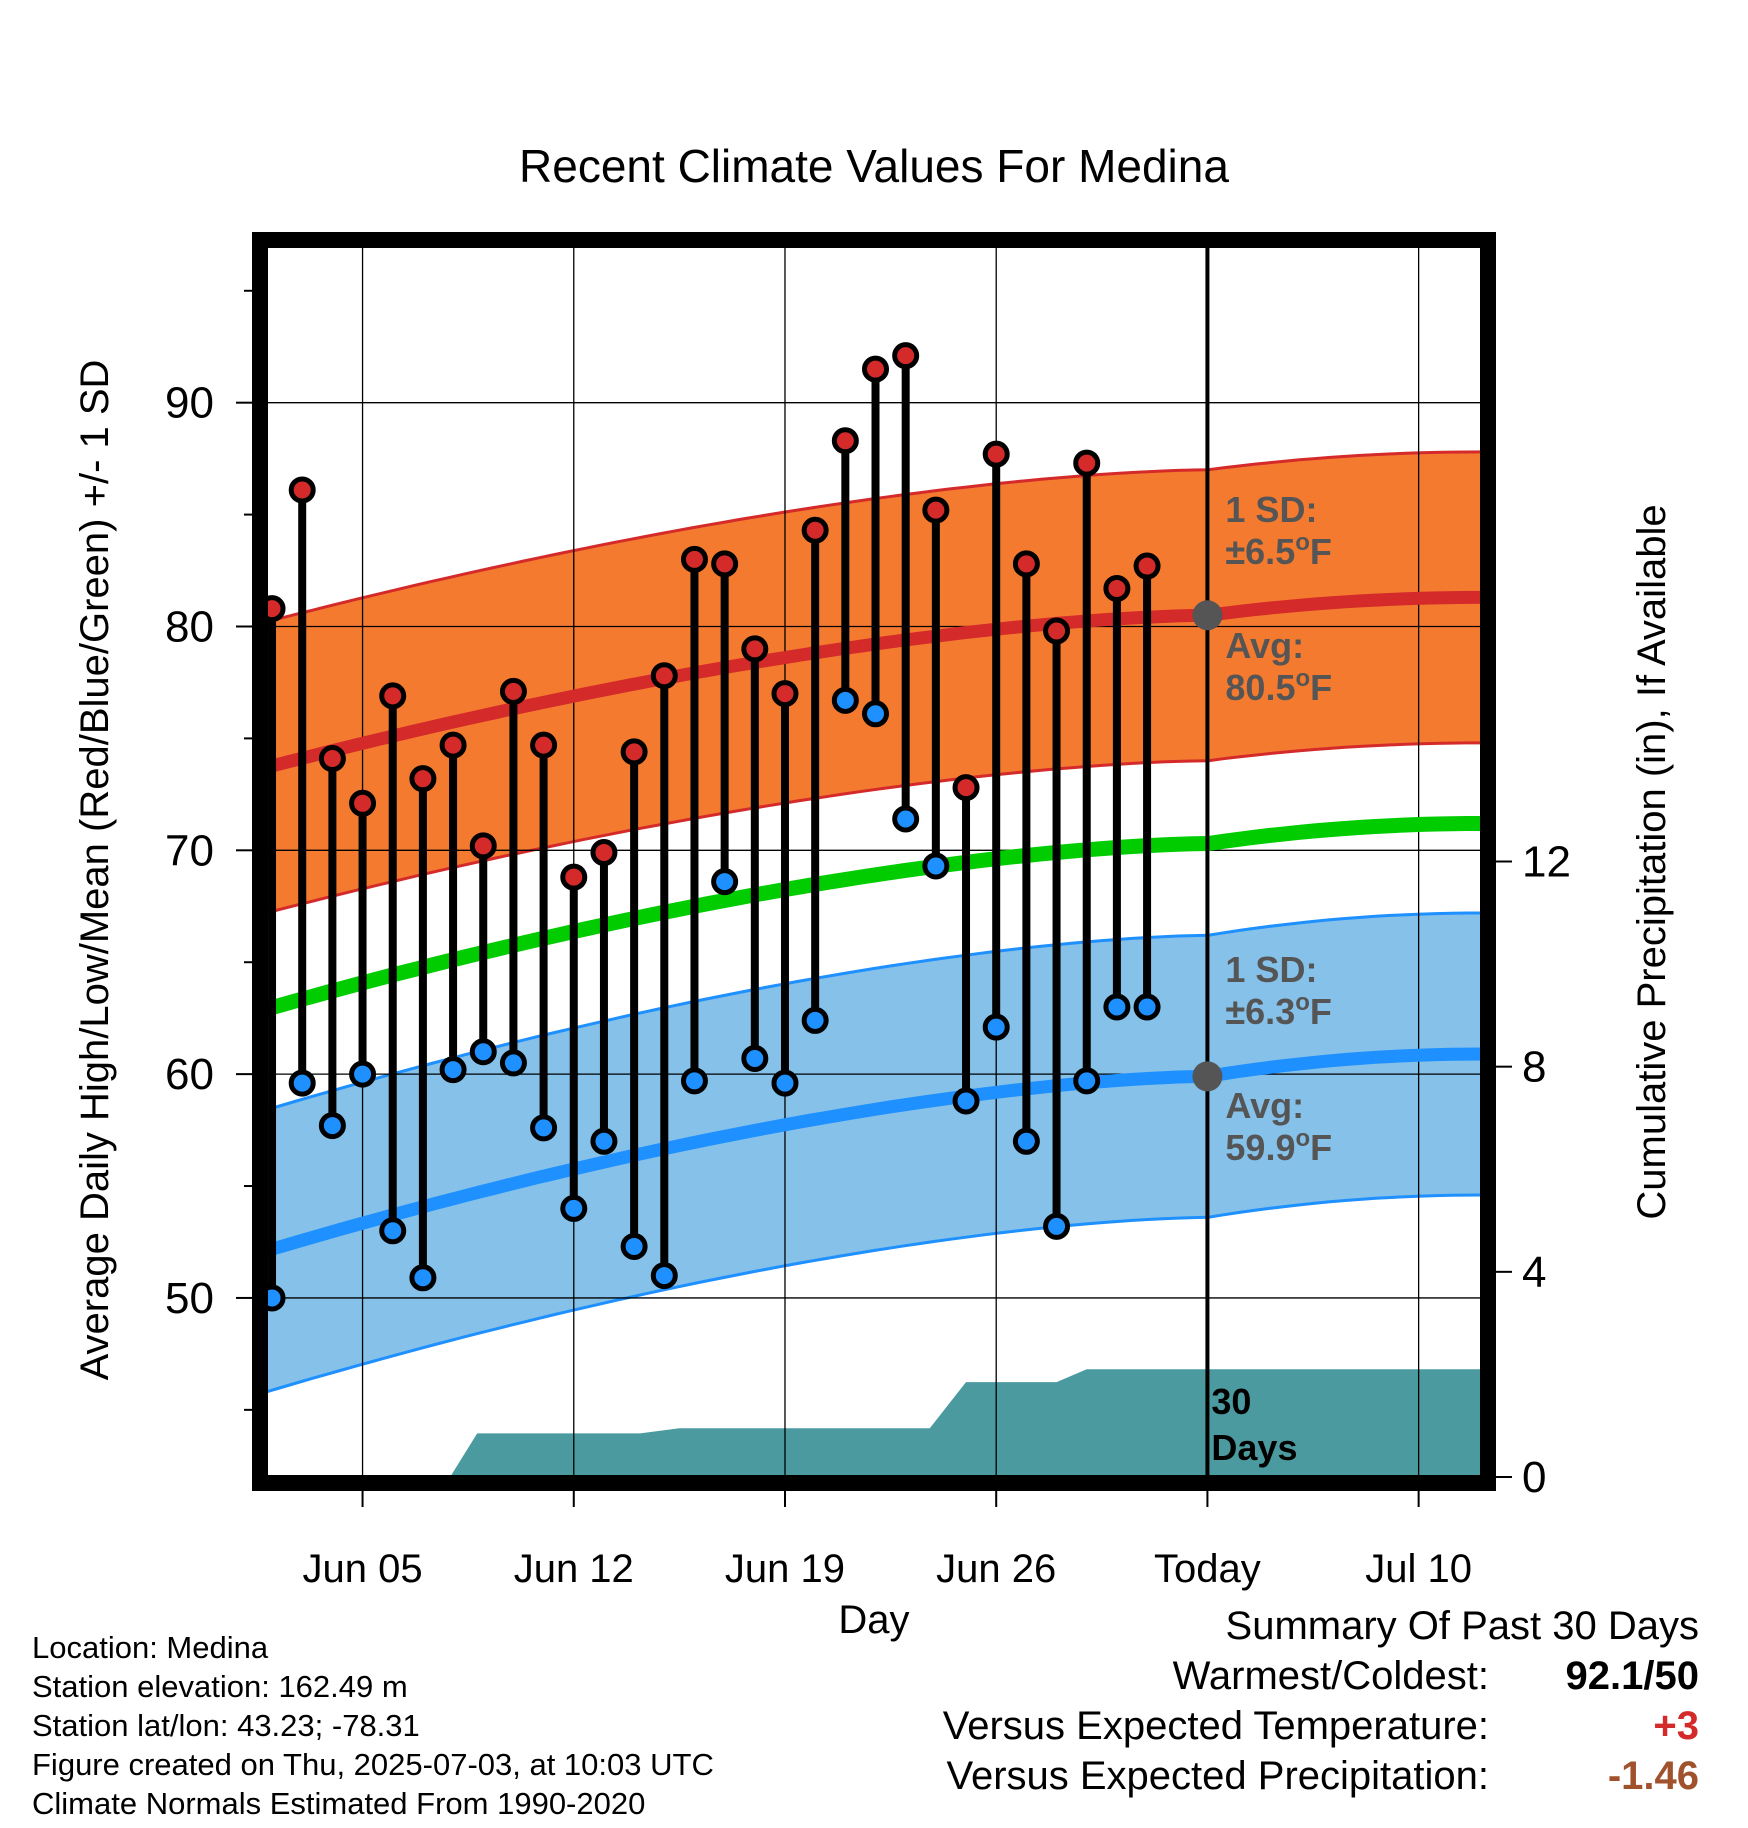 This screenshot has height=1828, width=1748. Describe the element at coordinates (874, 166) in the screenshot. I see `chart-title: Recent Climate Values For Medina` at that location.